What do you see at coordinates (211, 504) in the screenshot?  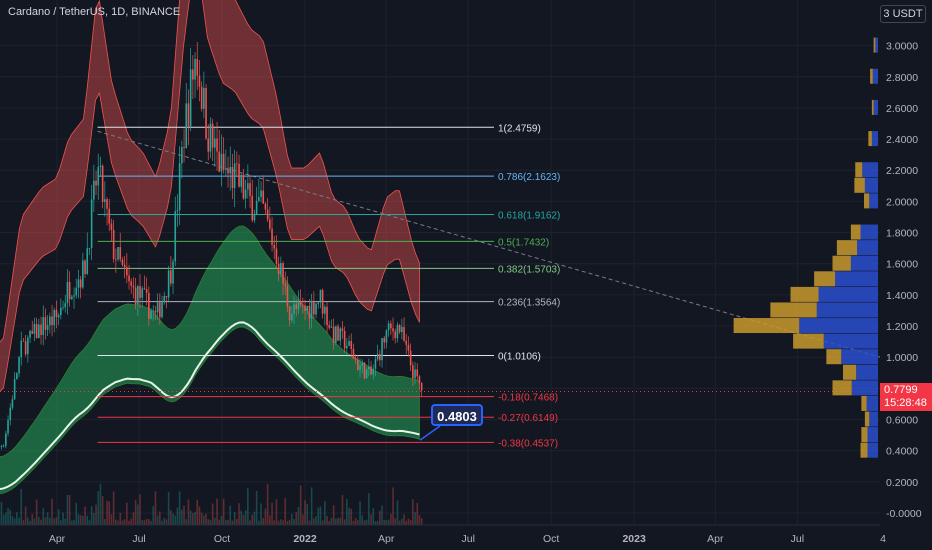 I see `volume-bars` at bounding box center [211, 504].